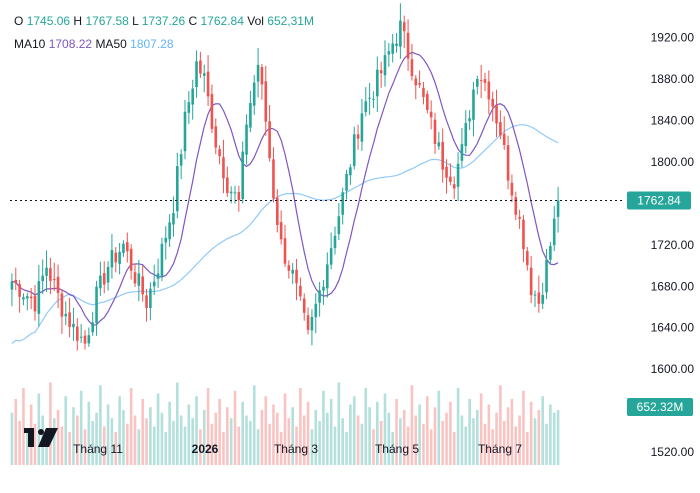 The height and width of the screenshot is (493, 700). I want to click on ma10-value: 1708.22, so click(70, 44).